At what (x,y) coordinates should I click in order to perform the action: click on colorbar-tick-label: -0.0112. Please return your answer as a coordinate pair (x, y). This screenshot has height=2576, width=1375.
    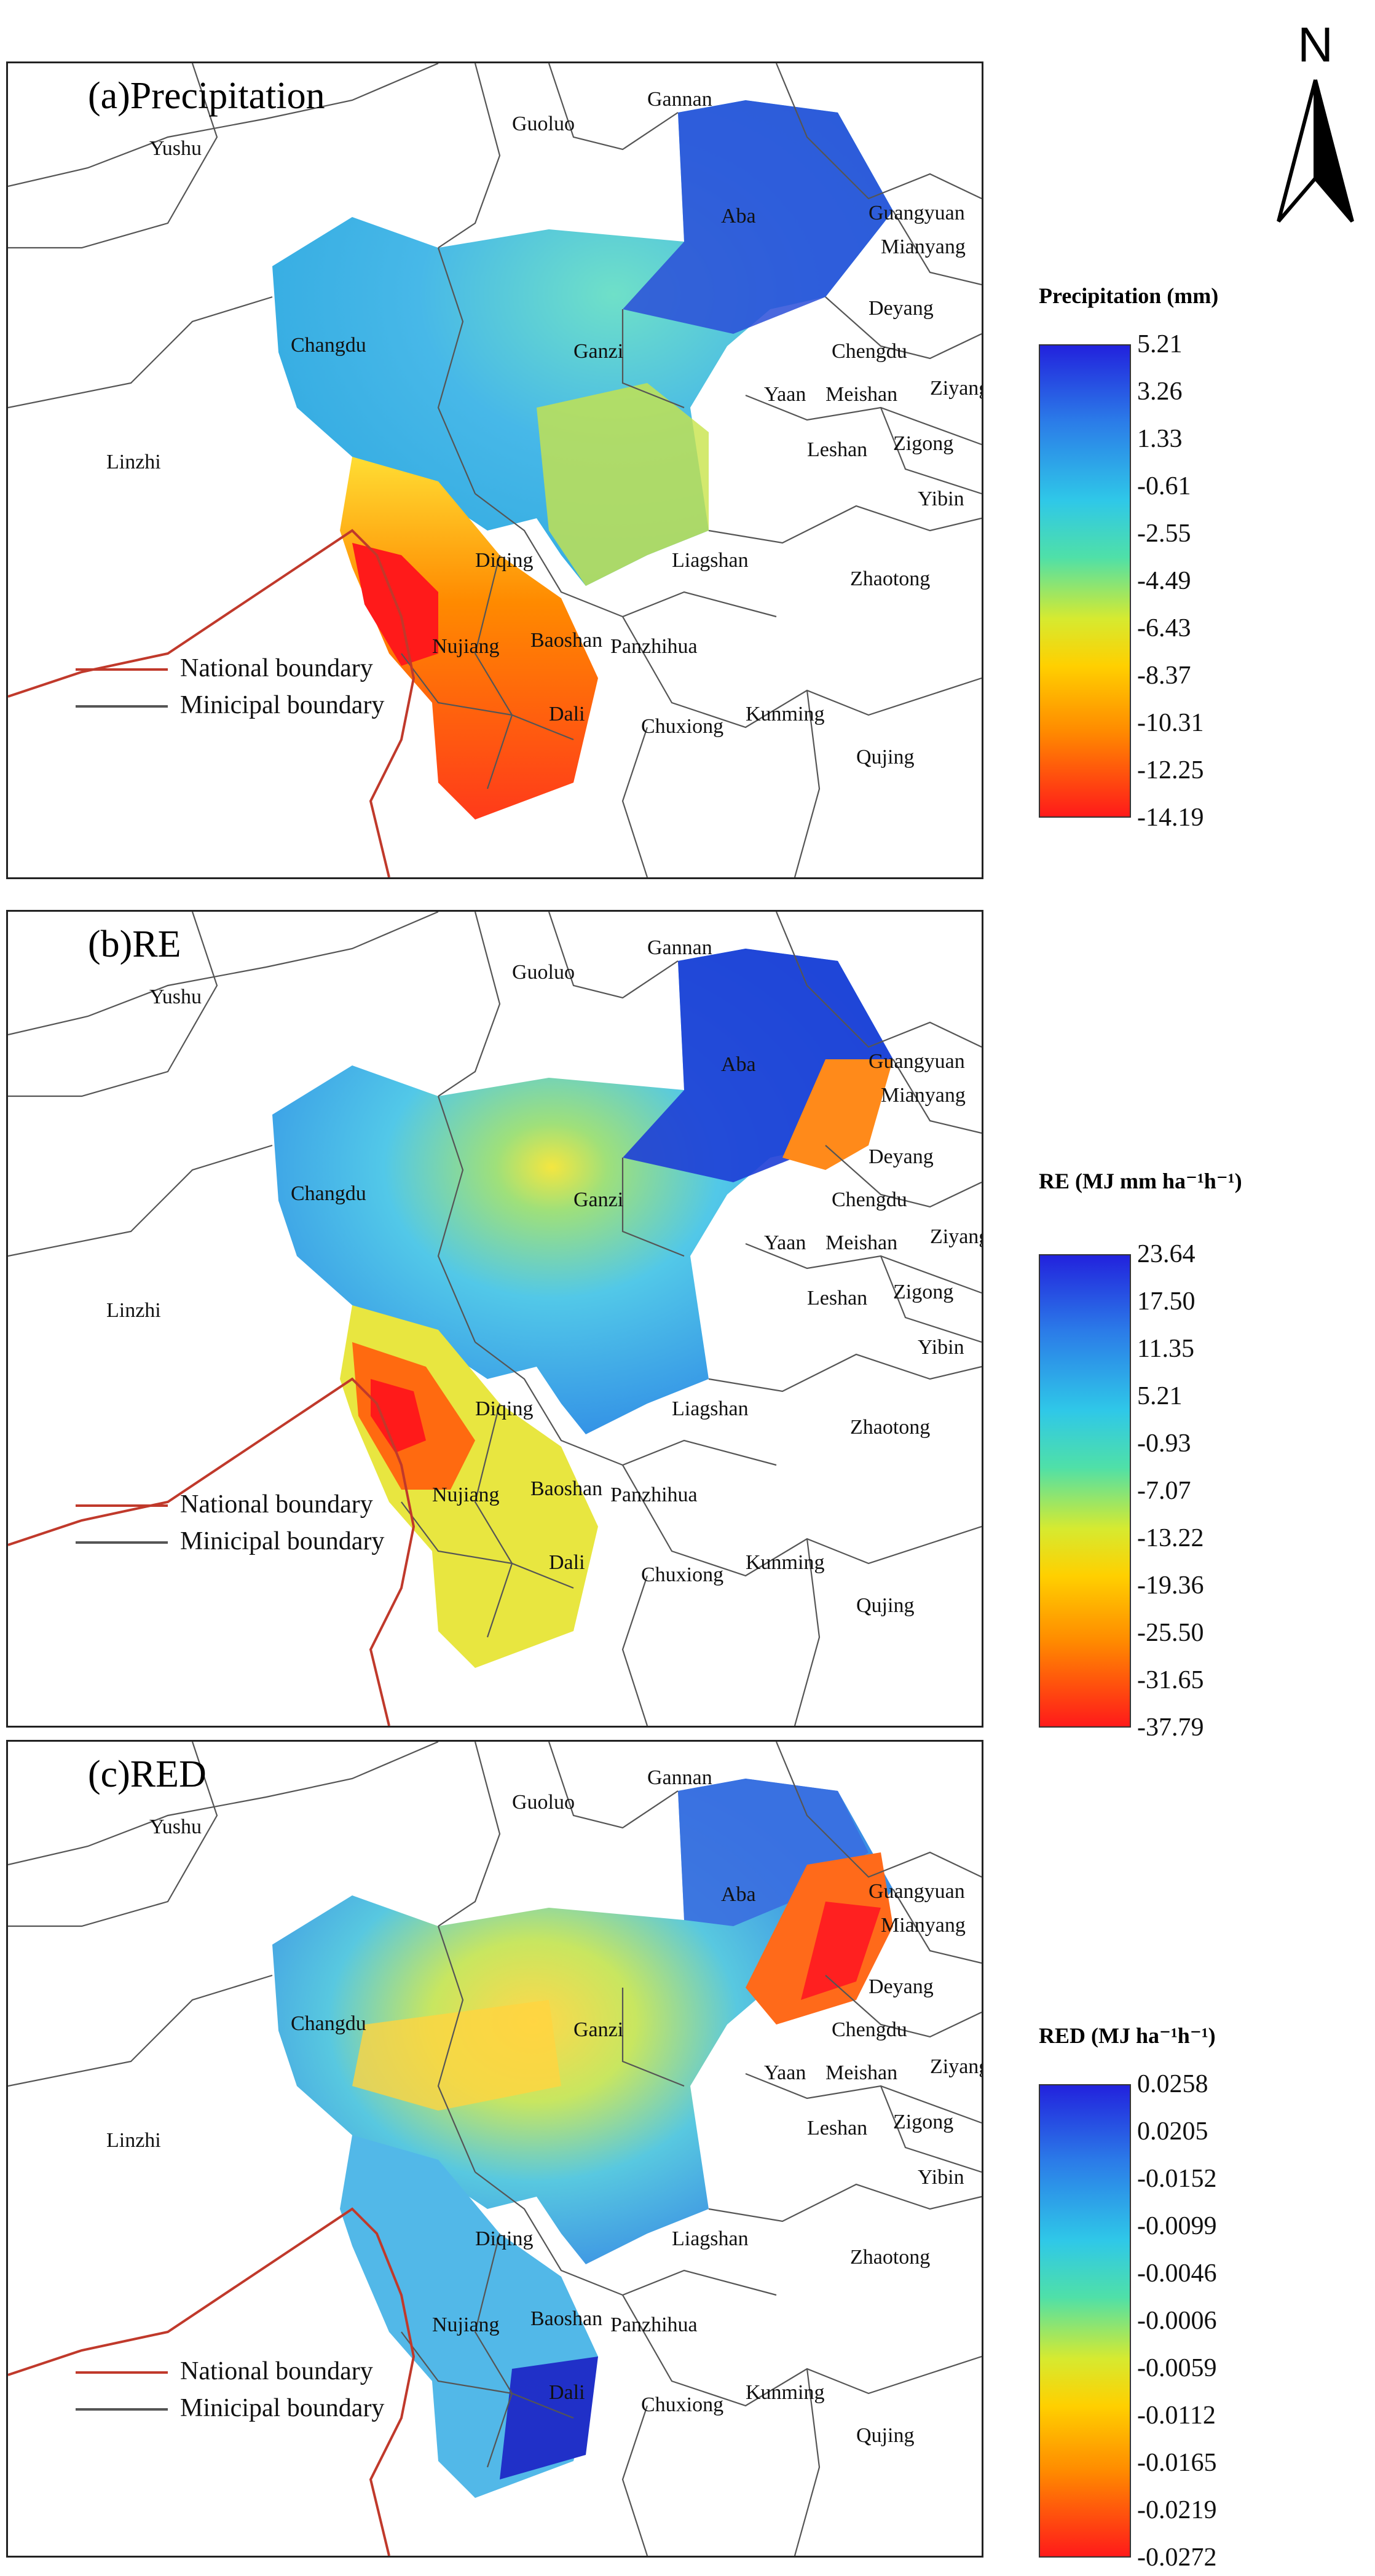
    Looking at the image, I should click on (1176, 2415).